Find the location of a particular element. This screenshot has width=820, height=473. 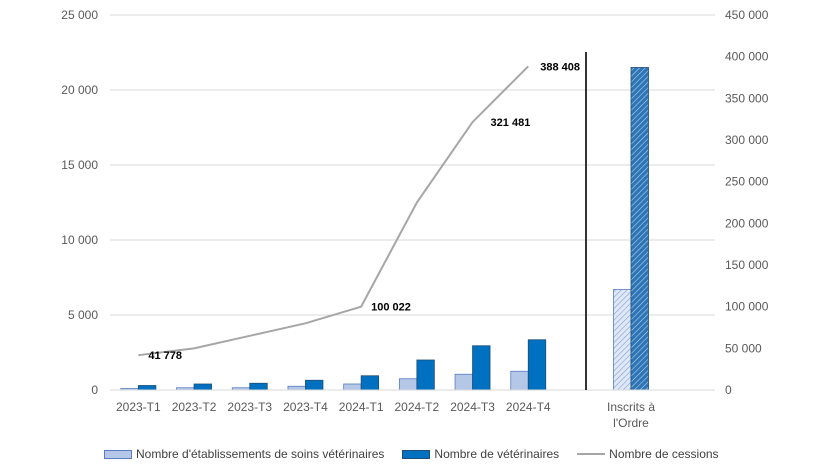

data-label-cessions: 41 778 is located at coordinates (165, 356).